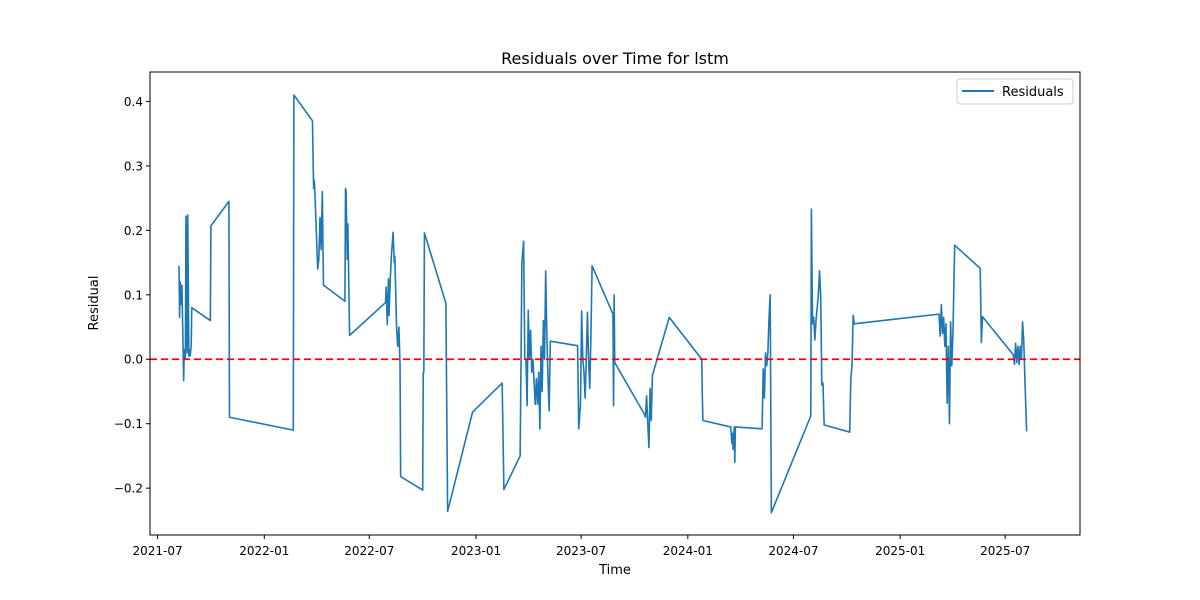 This screenshot has height=600, width=1200. Describe the element at coordinates (157, 551) in the screenshot. I see `x-tick-label: 2021-07` at that location.